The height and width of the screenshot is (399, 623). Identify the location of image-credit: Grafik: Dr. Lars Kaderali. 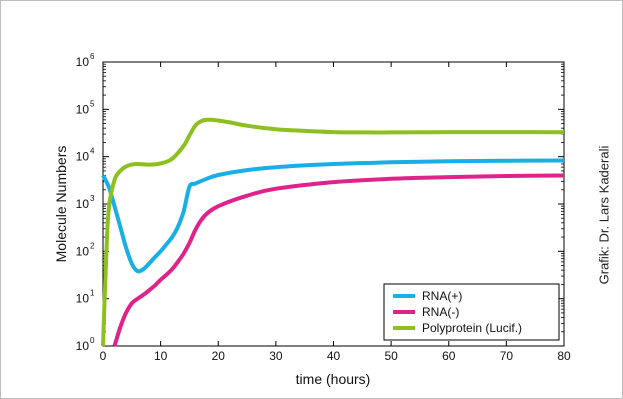
(604, 215).